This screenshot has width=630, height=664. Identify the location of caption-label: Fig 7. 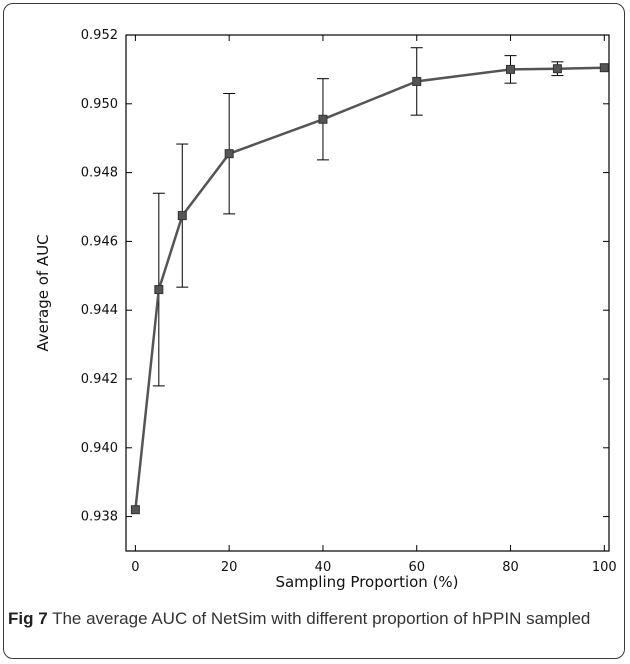
(28, 618).